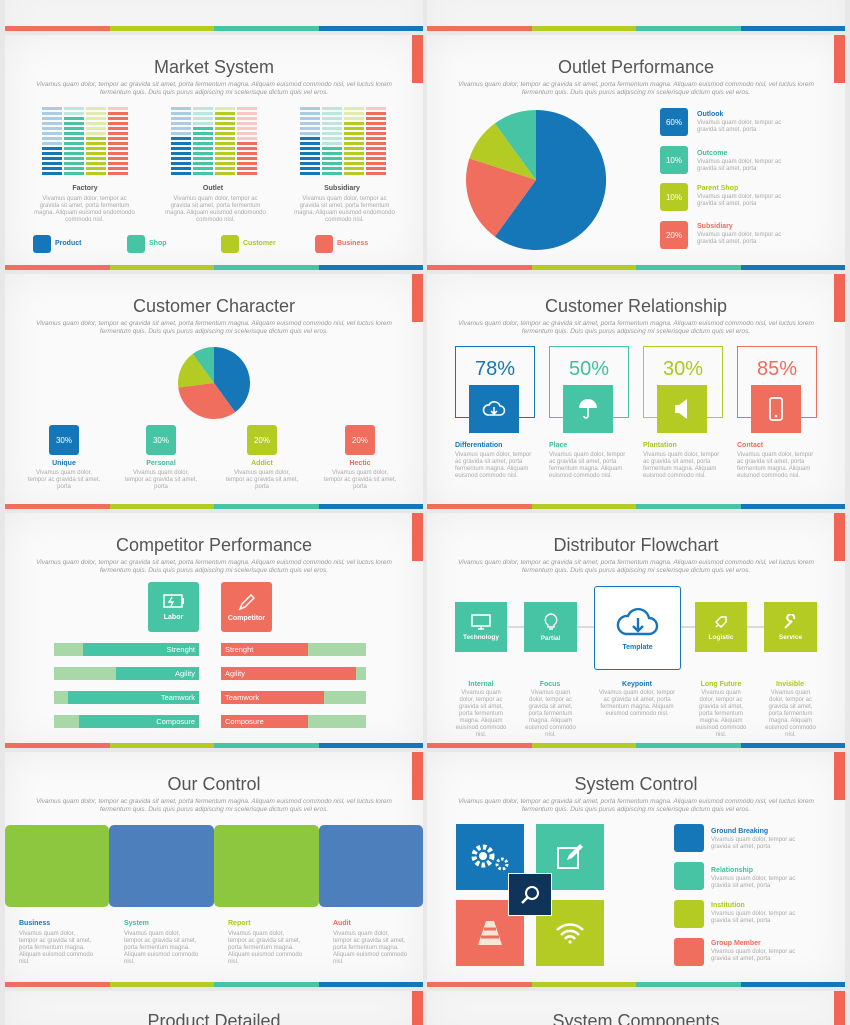 The width and height of the screenshot is (850, 1025). Describe the element at coordinates (636, 1008) in the screenshot. I see `slide-system-components: System Components` at that location.